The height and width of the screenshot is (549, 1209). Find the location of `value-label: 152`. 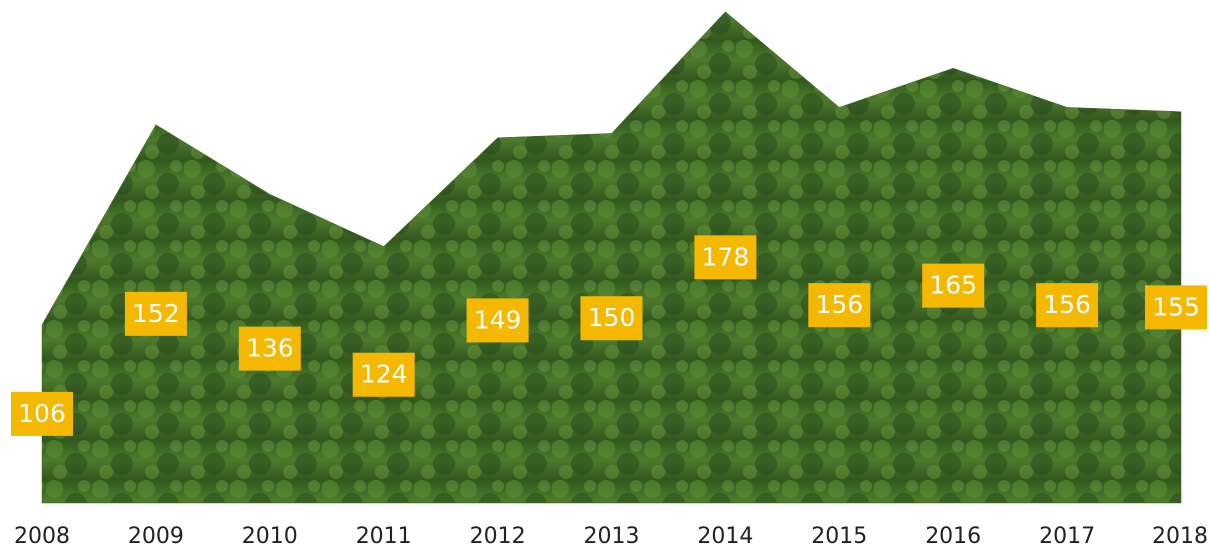

value-label: 152 is located at coordinates (156, 313).